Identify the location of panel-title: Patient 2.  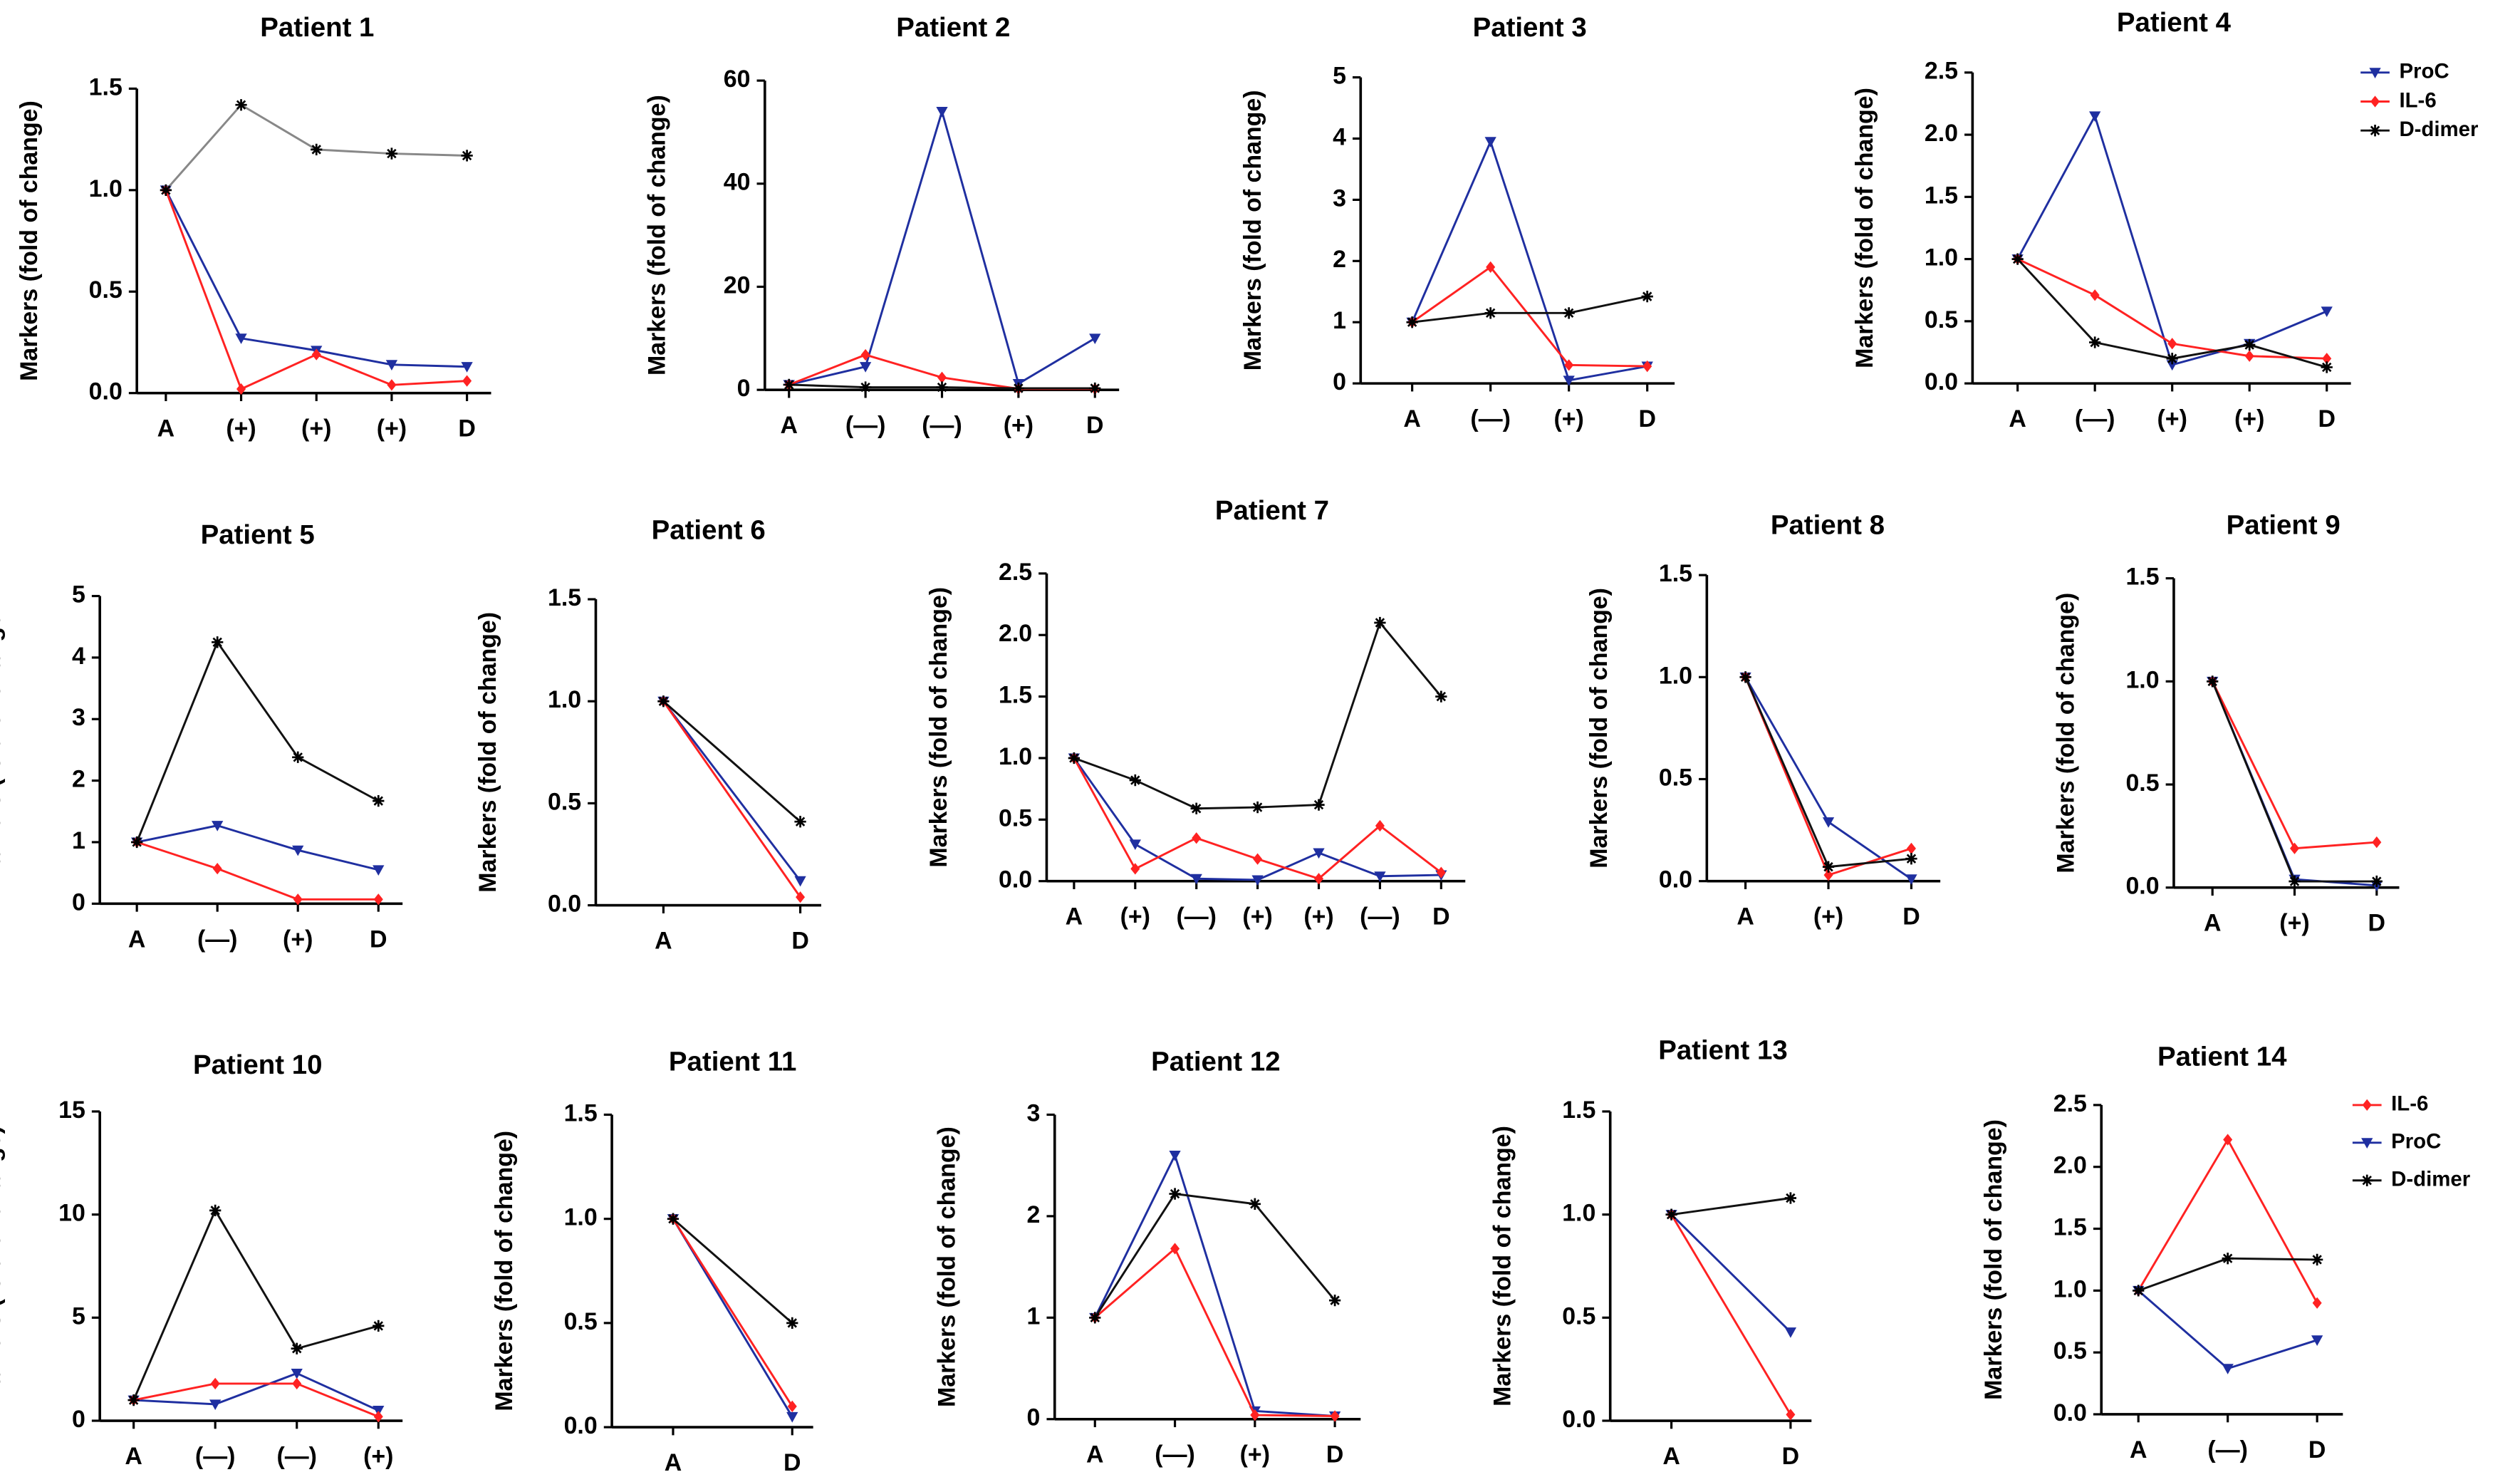
(953, 27).